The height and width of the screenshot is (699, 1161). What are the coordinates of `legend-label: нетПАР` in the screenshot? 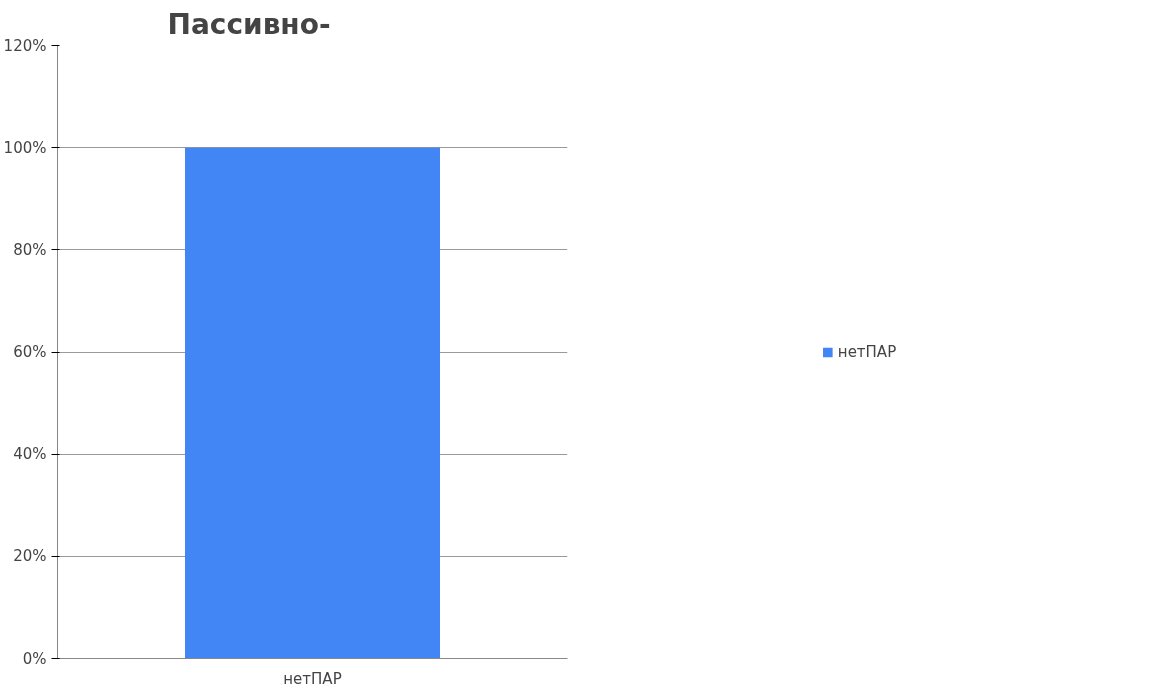 It's located at (867, 351).